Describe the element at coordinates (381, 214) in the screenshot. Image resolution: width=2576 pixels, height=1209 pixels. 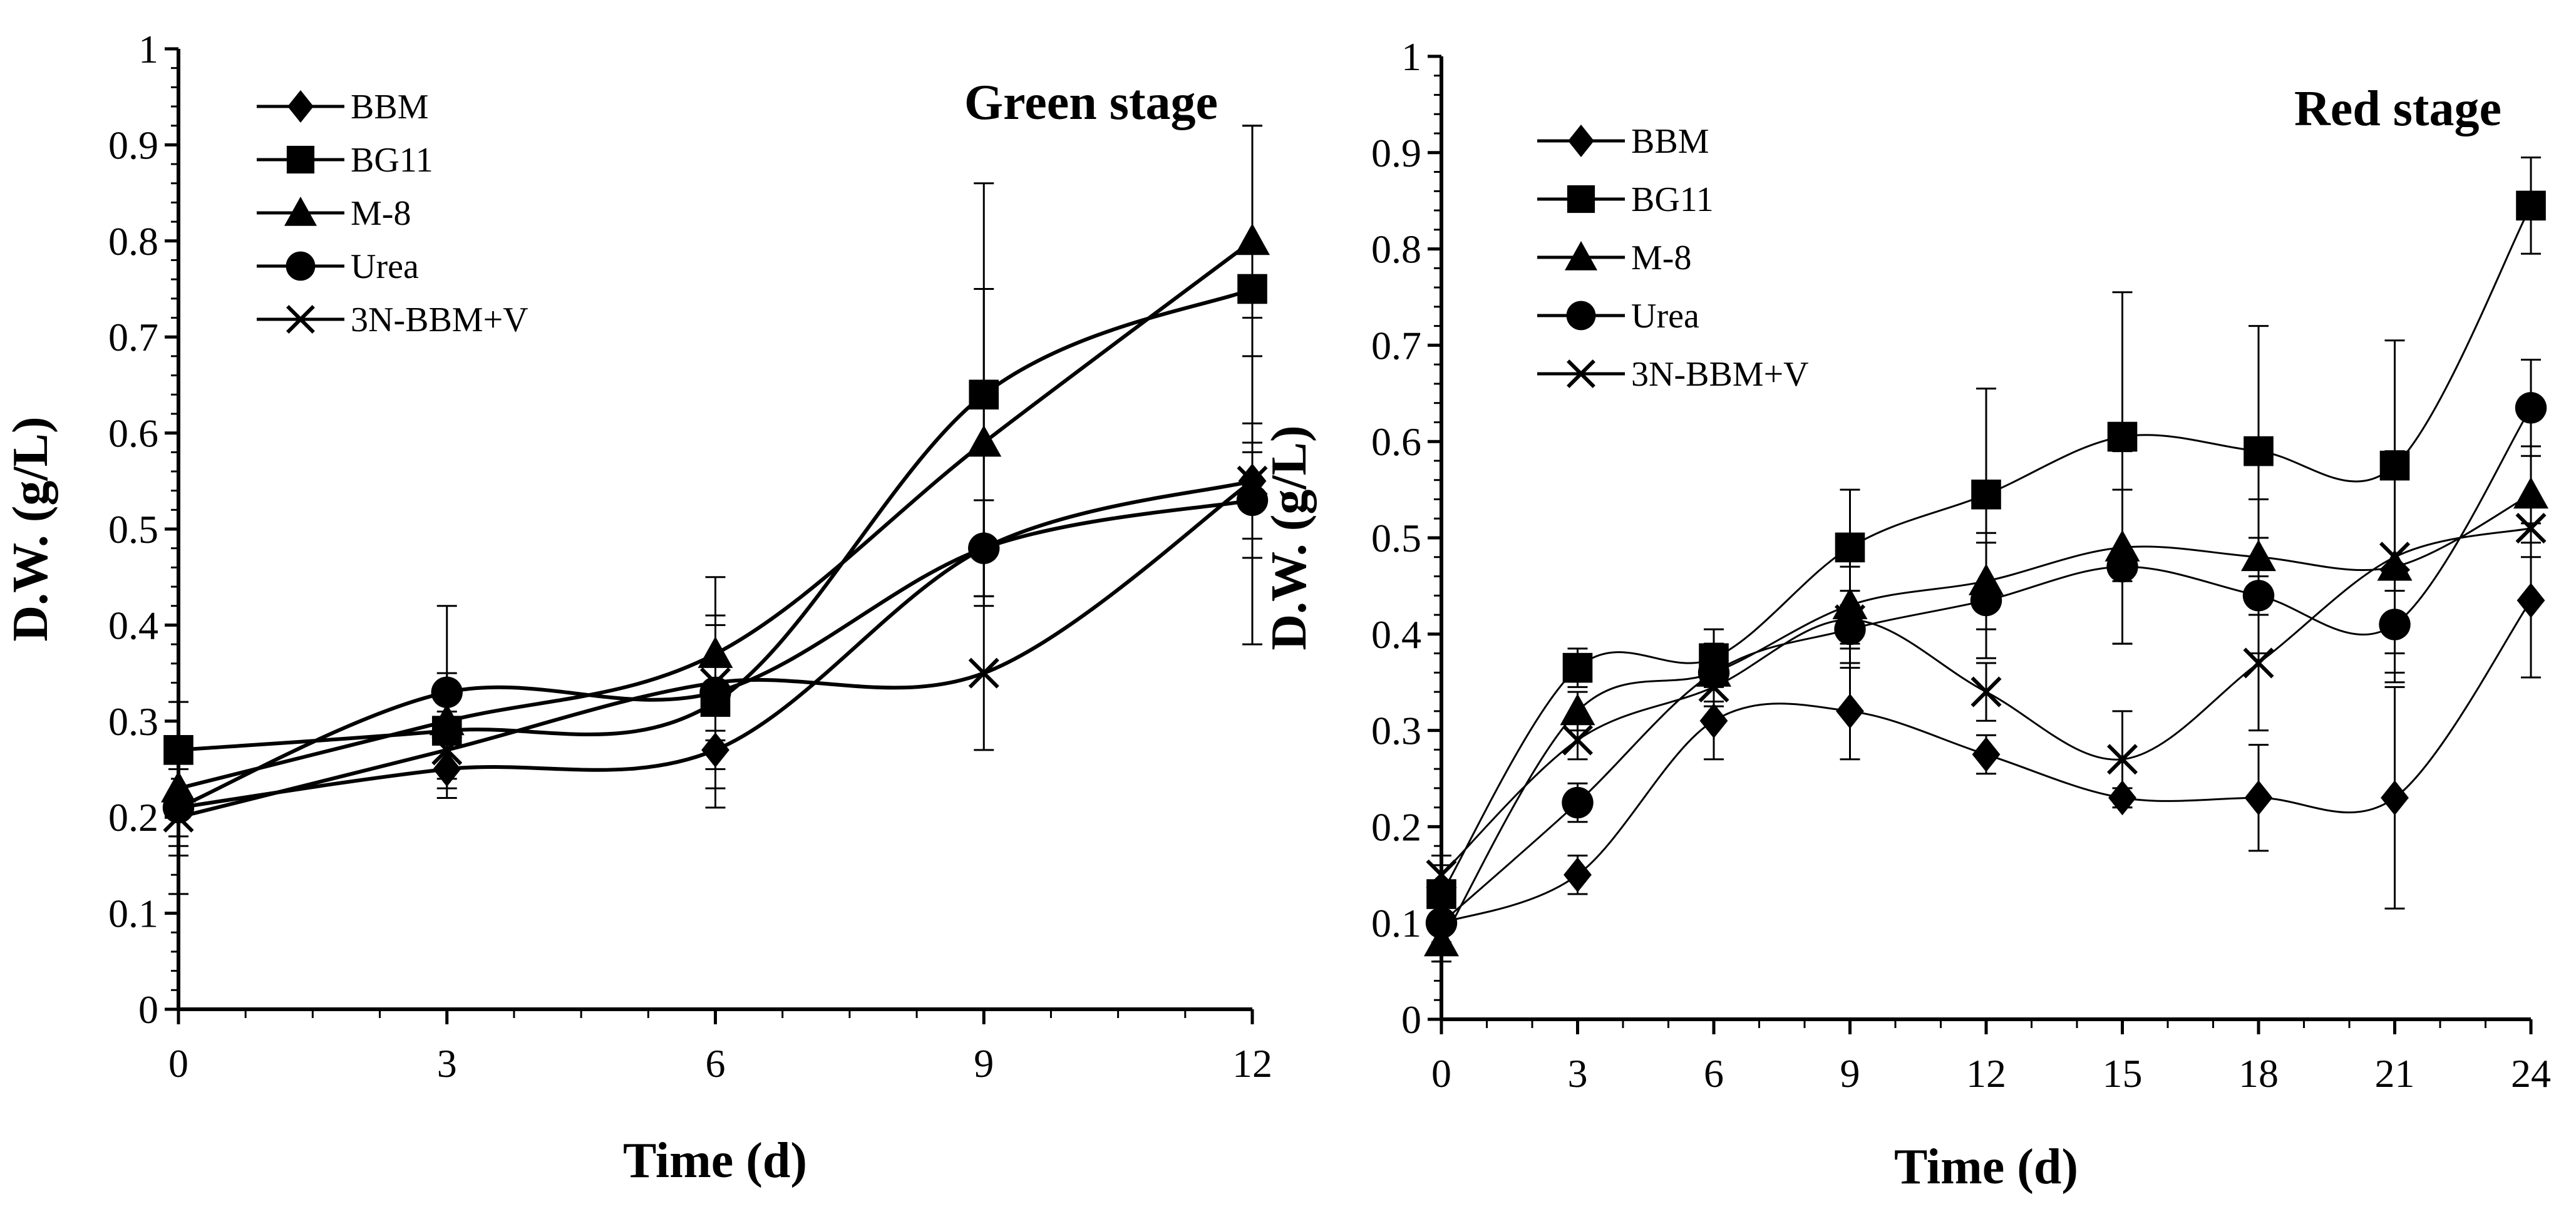
I see `legend-label: M-8` at that location.